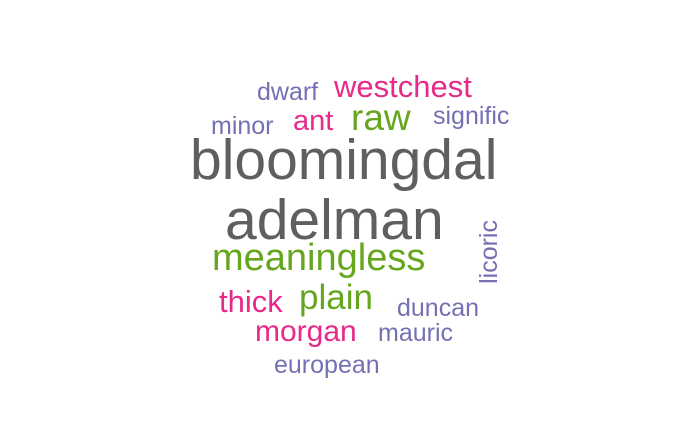 The width and height of the screenshot is (700, 432). Describe the element at coordinates (319, 258) in the screenshot. I see `word-meaningless: meaningless` at that location.